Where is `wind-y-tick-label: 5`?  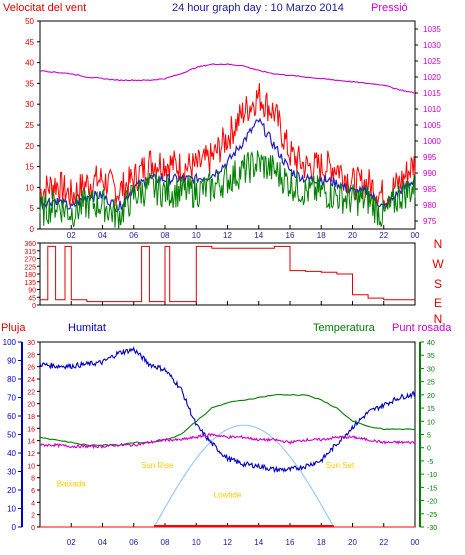
wind-y-tick-label: 5 is located at coordinates (32, 208).